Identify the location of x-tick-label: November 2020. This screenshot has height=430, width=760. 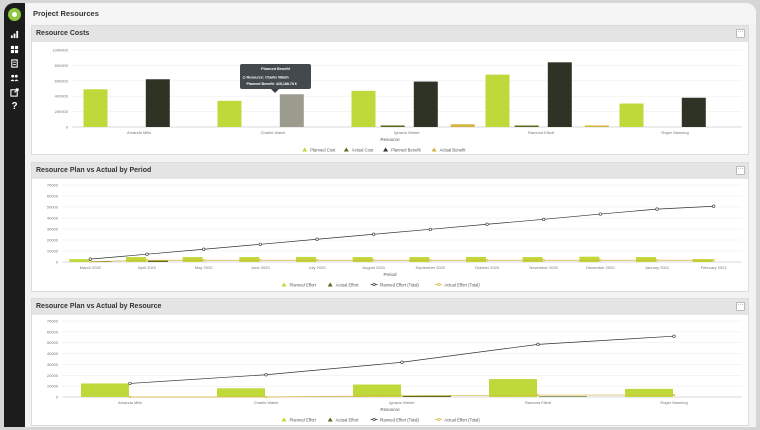
(543, 267).